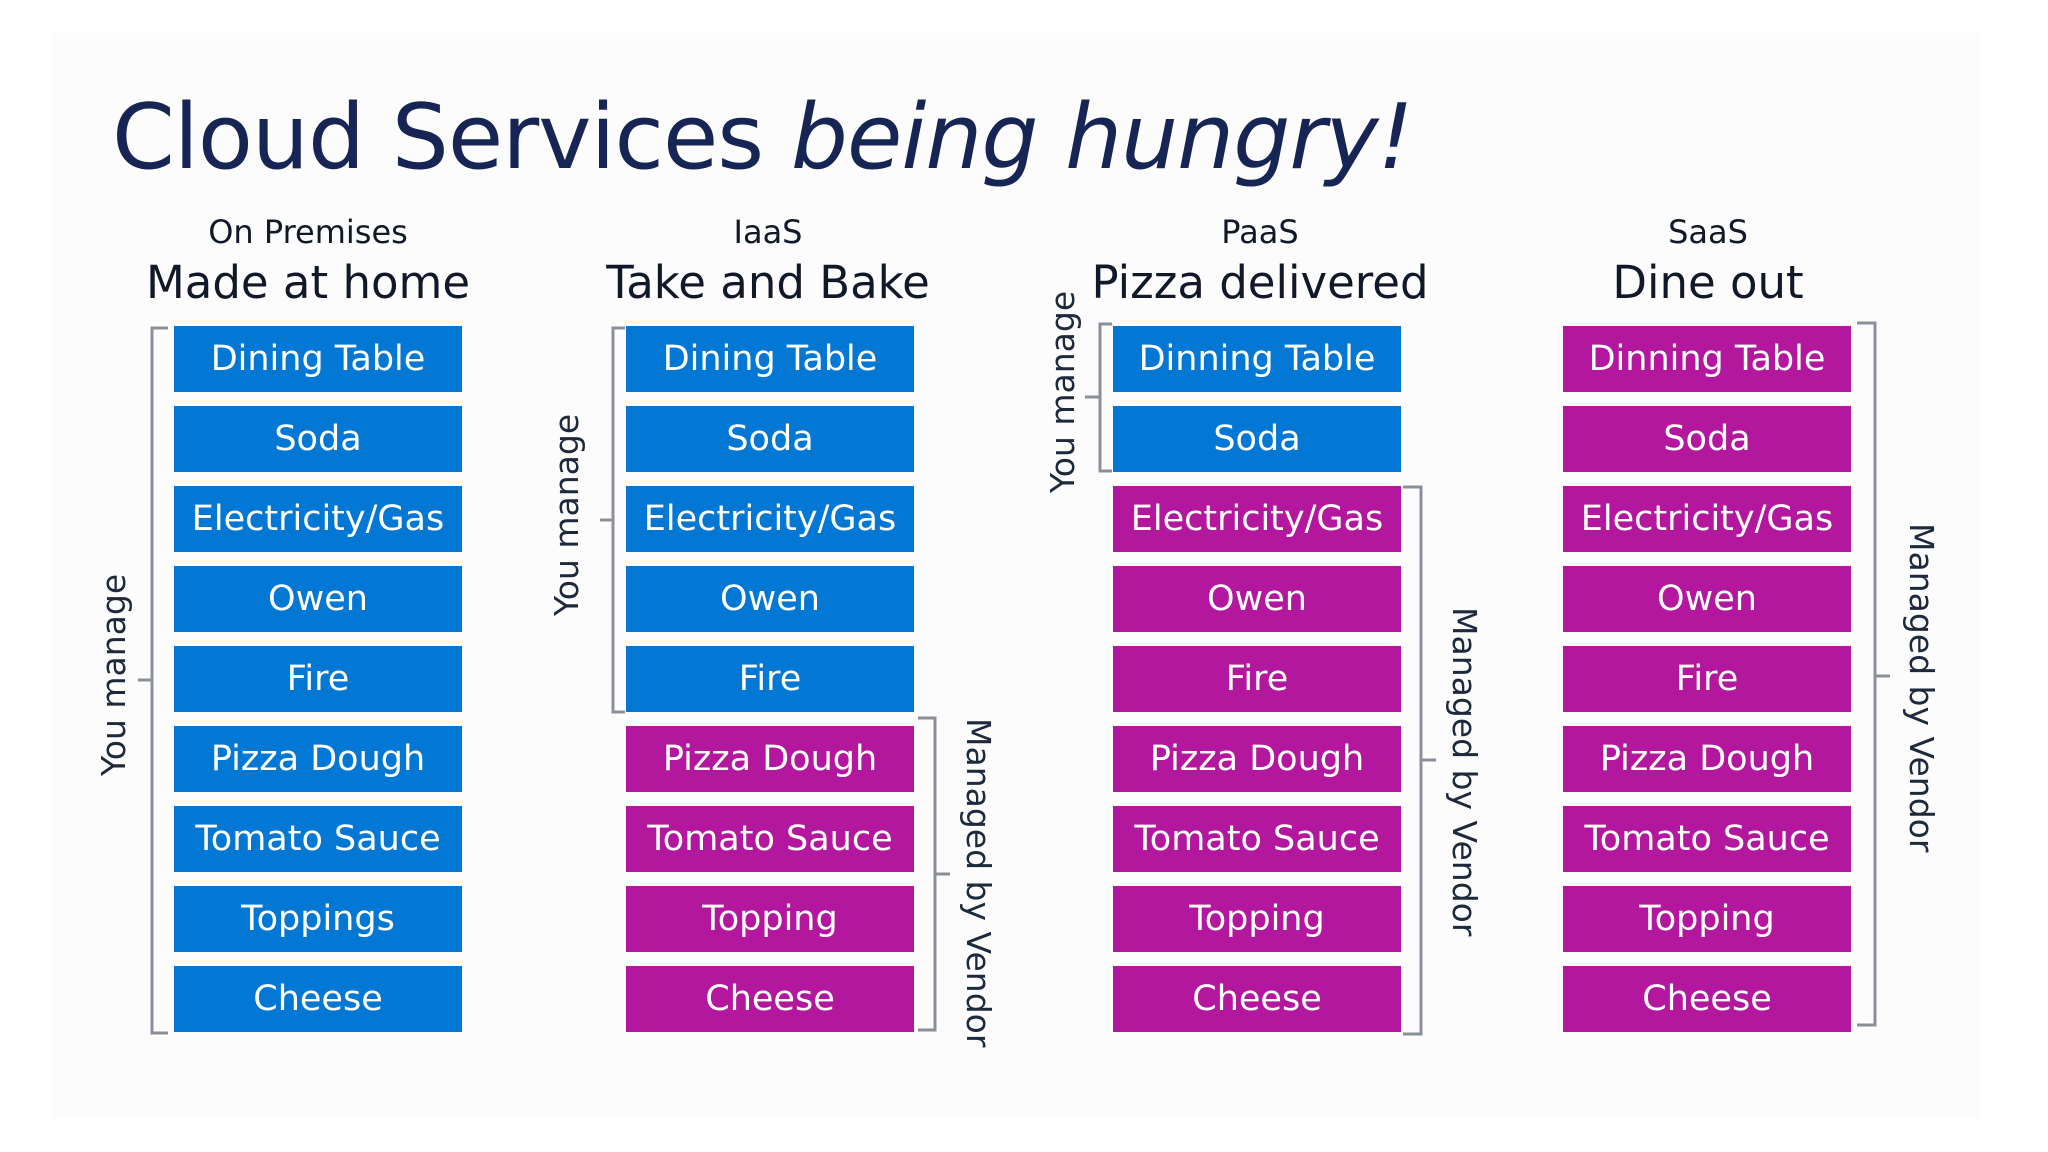  What do you see at coordinates (1707, 839) in the screenshot?
I see `layer-saas-tomato-sauce: Tomato Sauce` at bounding box center [1707, 839].